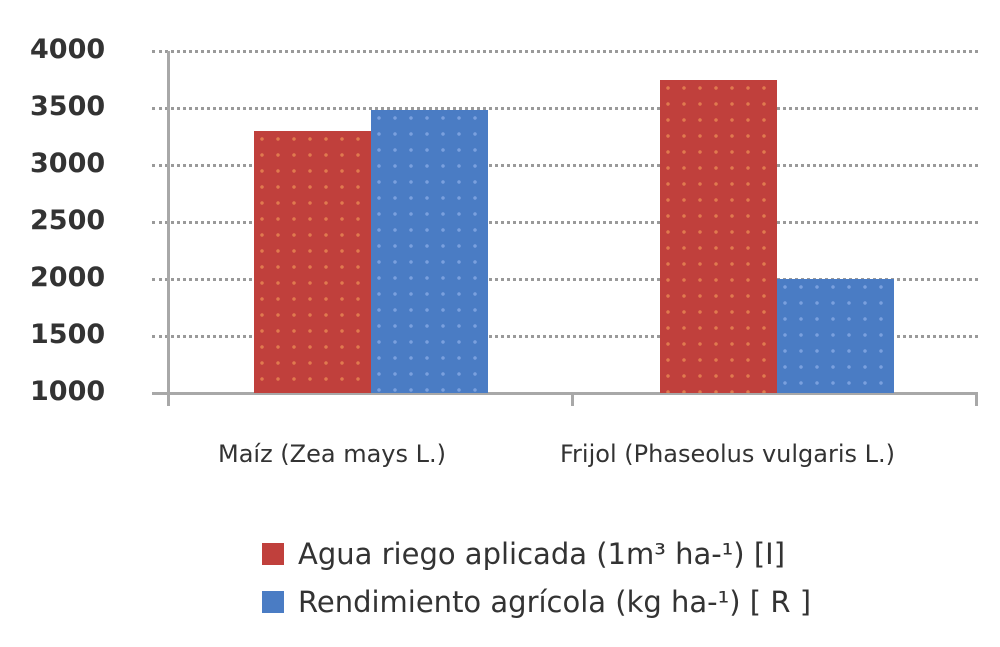  Describe the element at coordinates (168, 228) in the screenshot. I see `y-axis-line` at that location.